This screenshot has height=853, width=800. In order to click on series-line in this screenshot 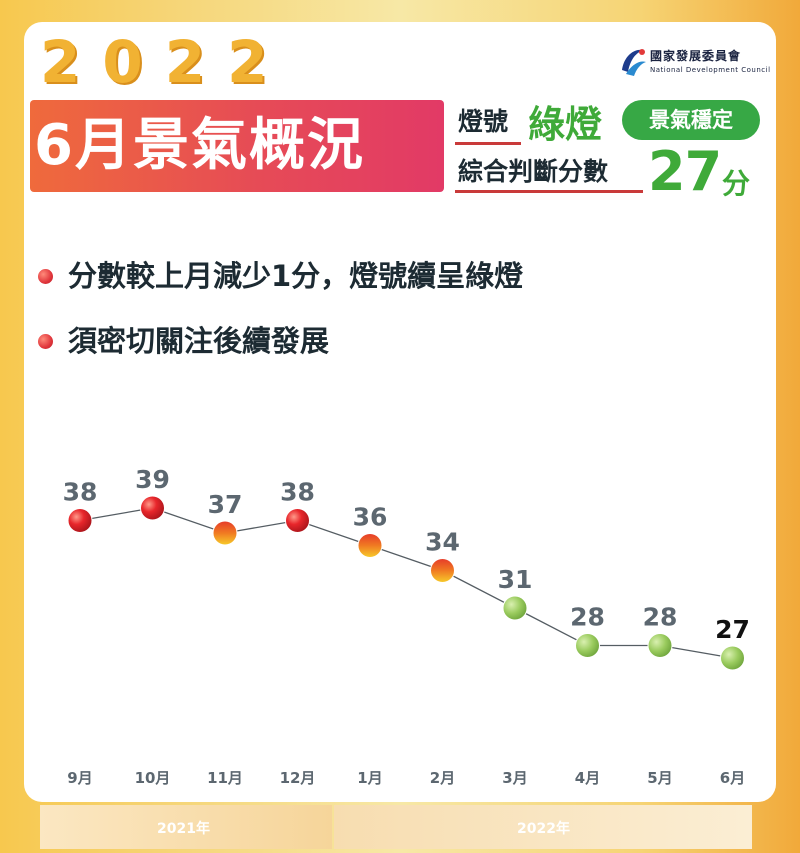, I will do `click(406, 583)`.